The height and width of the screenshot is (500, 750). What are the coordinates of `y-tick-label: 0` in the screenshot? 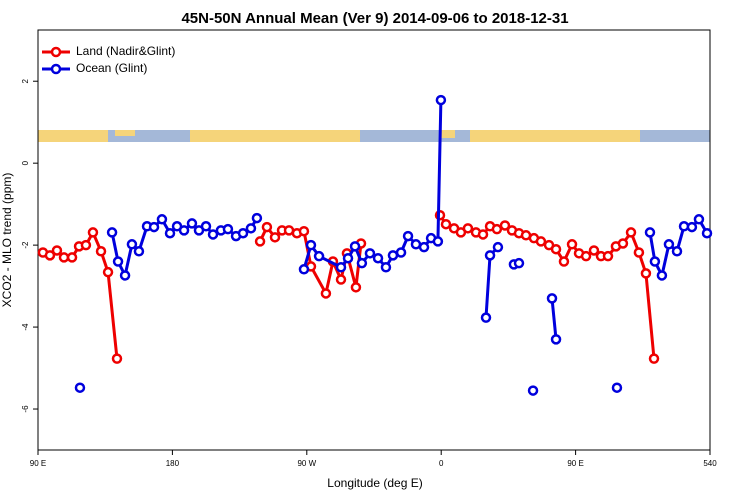 It's located at (25, 162).